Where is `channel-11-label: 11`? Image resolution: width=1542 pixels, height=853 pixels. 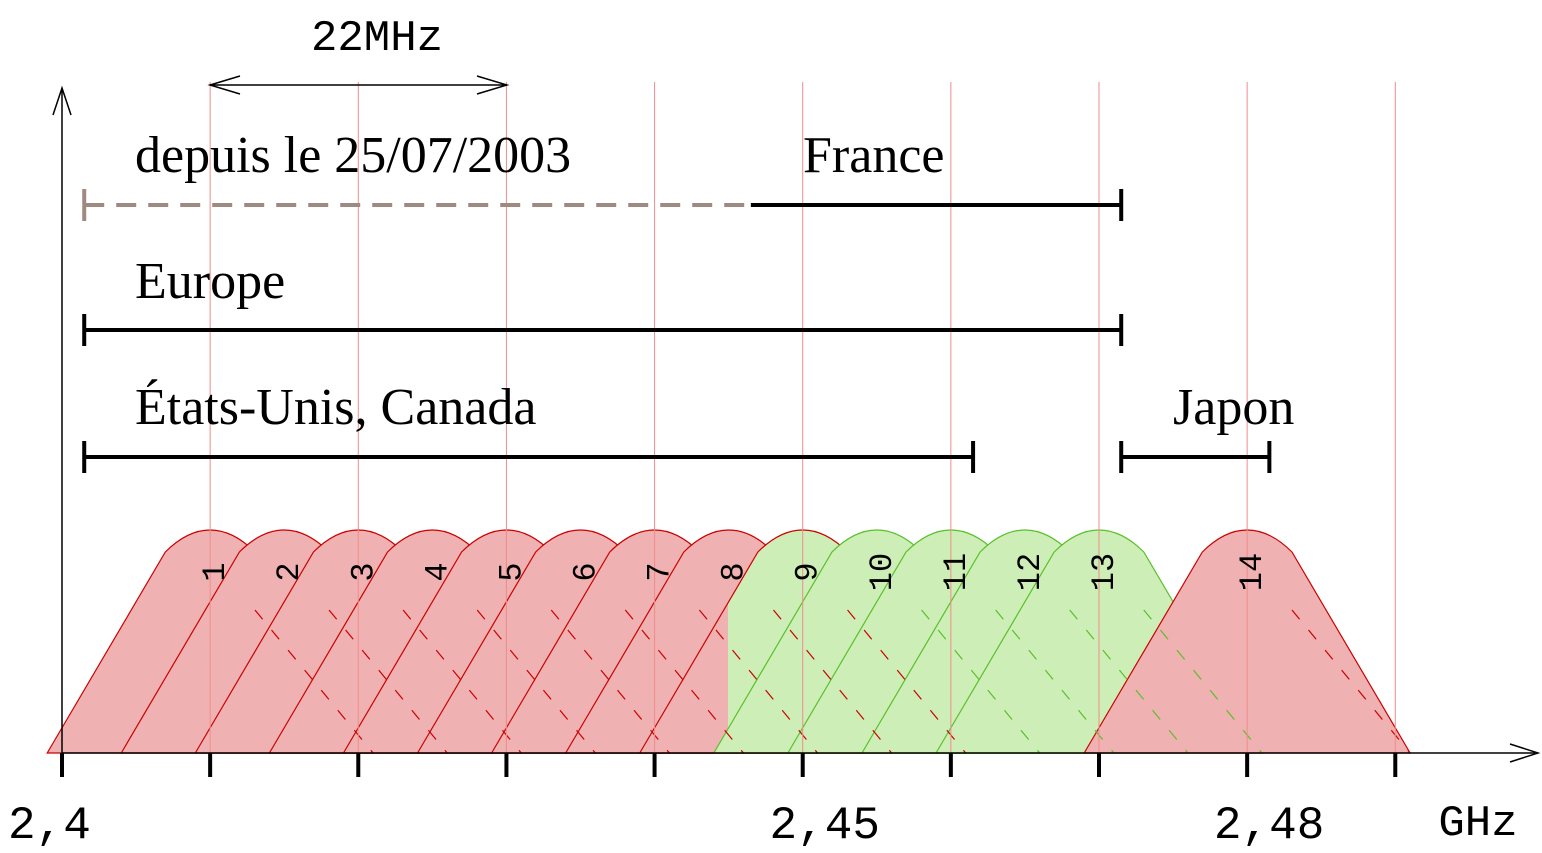 channel-11-label: 11 is located at coordinates (956, 572).